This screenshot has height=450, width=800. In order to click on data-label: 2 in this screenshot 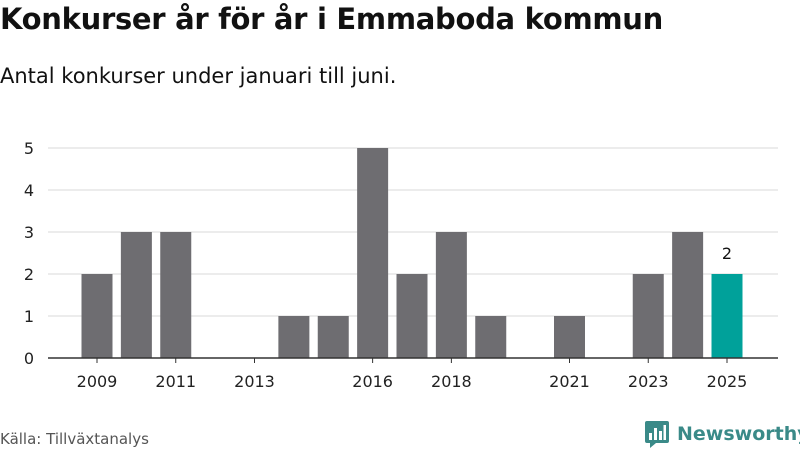, I will do `click(727, 253)`.